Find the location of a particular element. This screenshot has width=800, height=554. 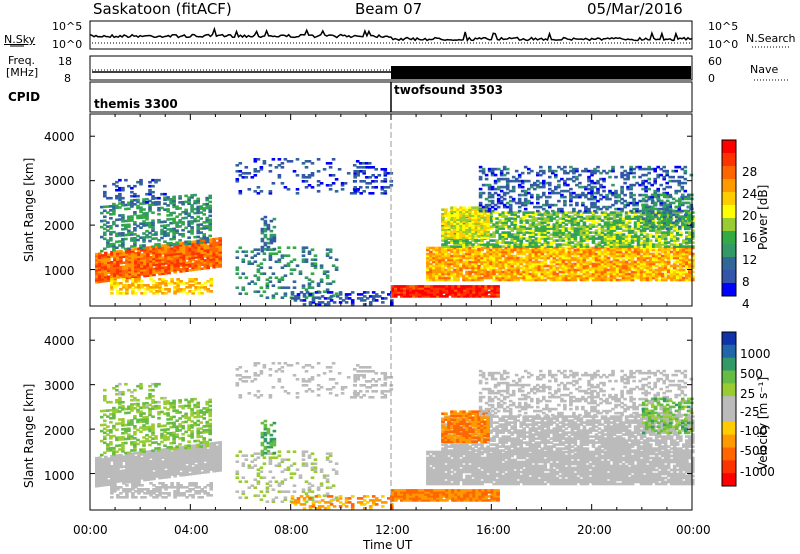

beam-title: Beam 07 is located at coordinates (389, 9).